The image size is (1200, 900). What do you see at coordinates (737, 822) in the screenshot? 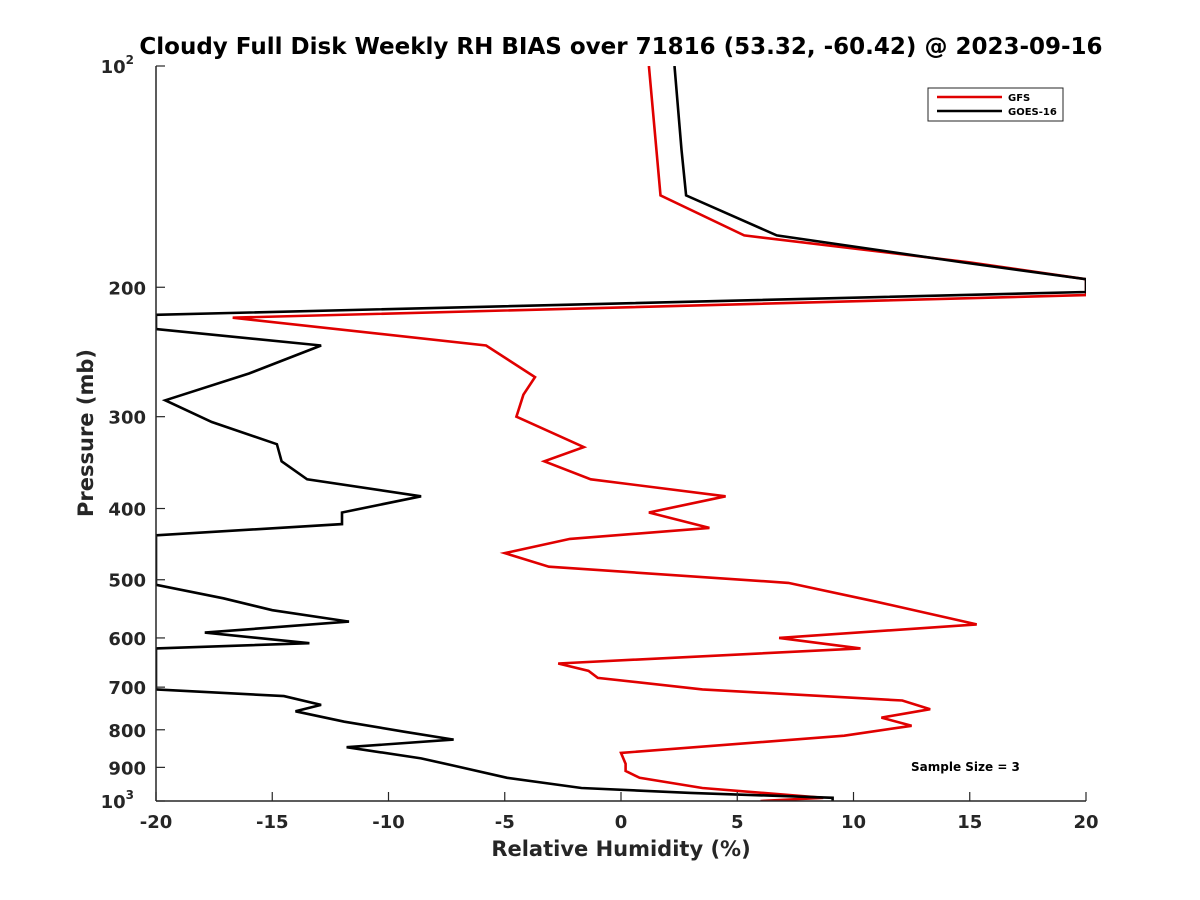
I see `x-tick-label: 5` at bounding box center [737, 822].